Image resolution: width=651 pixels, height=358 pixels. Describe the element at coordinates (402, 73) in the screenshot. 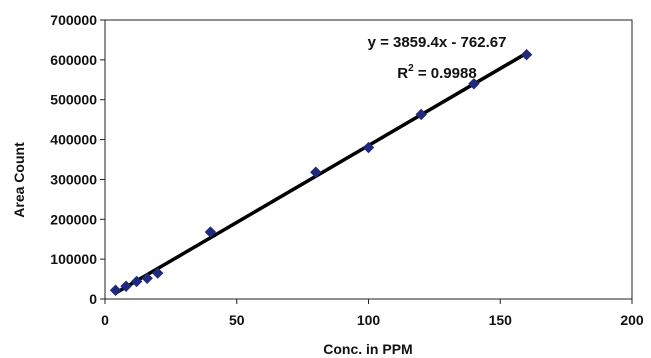

I see `r-squared-prefix: R` at that location.